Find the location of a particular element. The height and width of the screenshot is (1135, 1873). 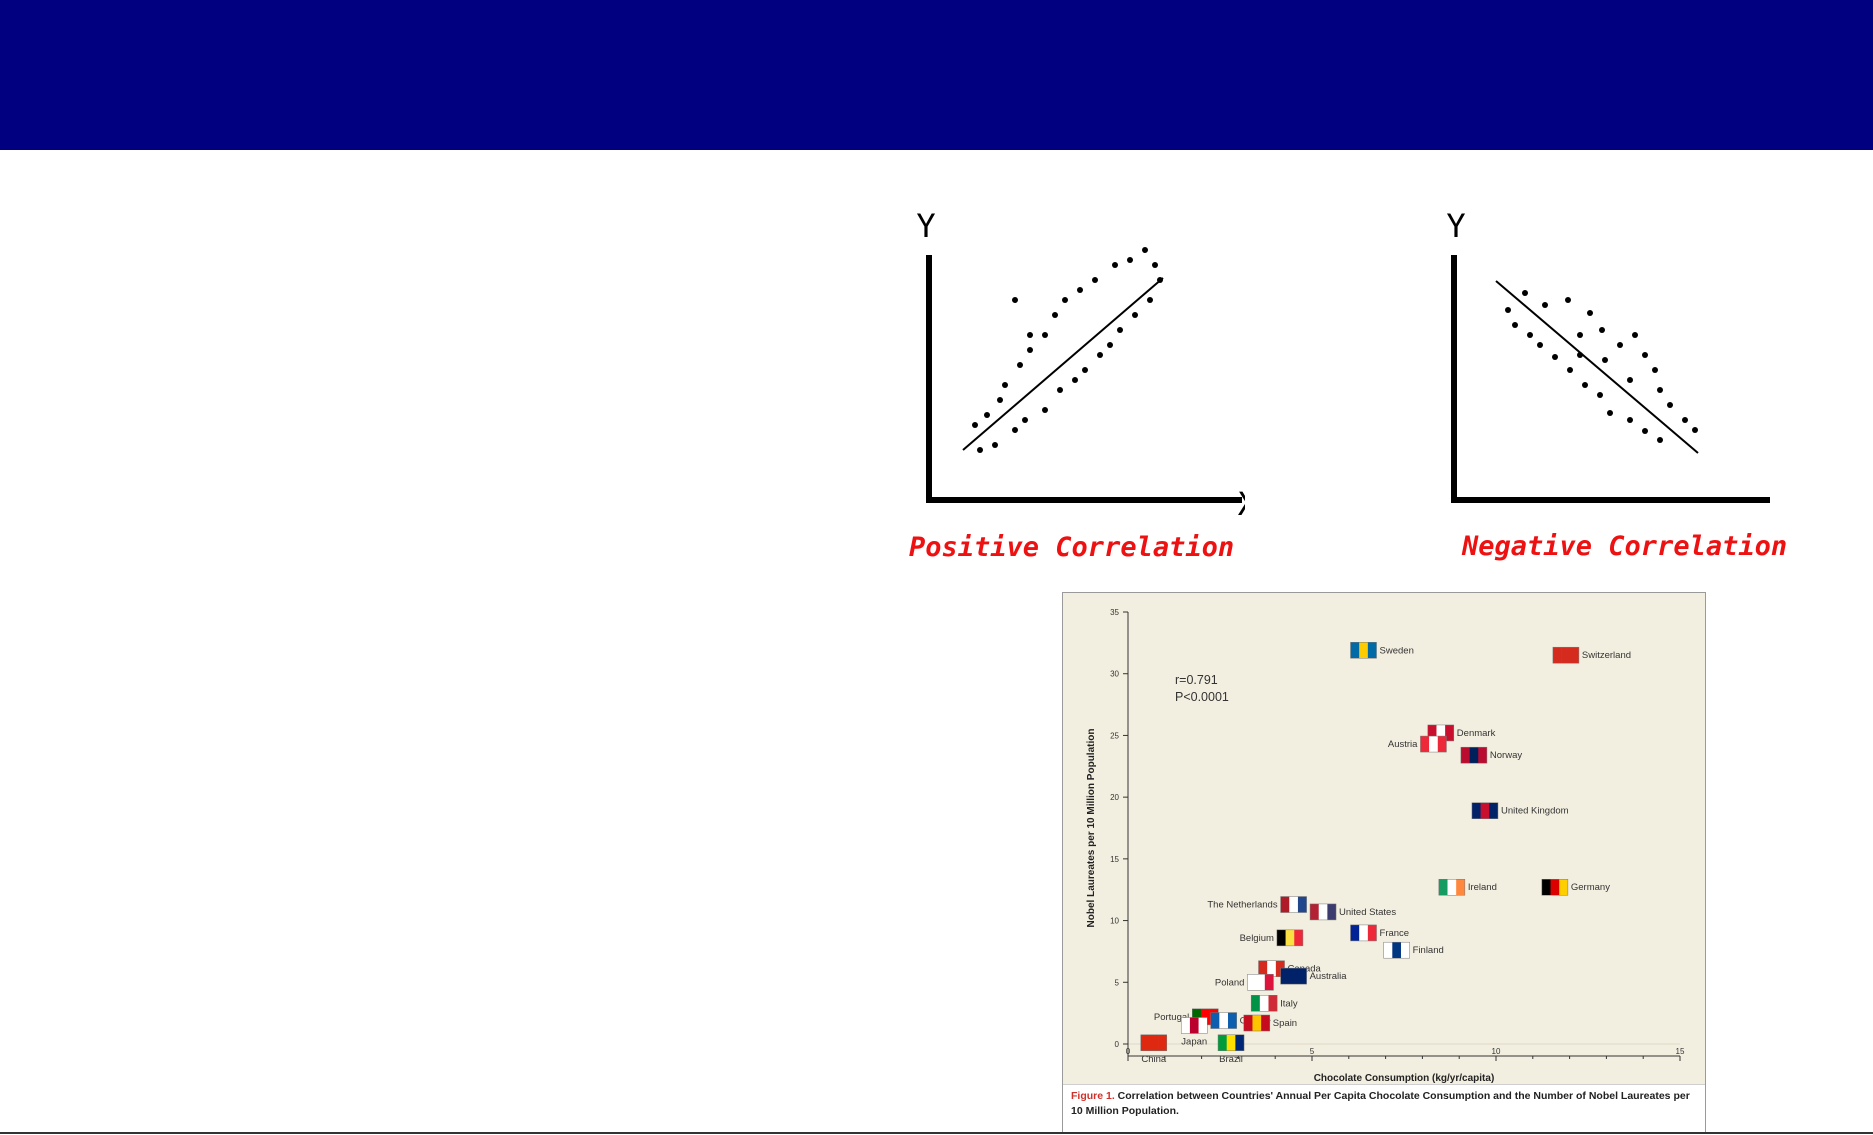

y-tick-label: 30 is located at coordinates (1114, 674).